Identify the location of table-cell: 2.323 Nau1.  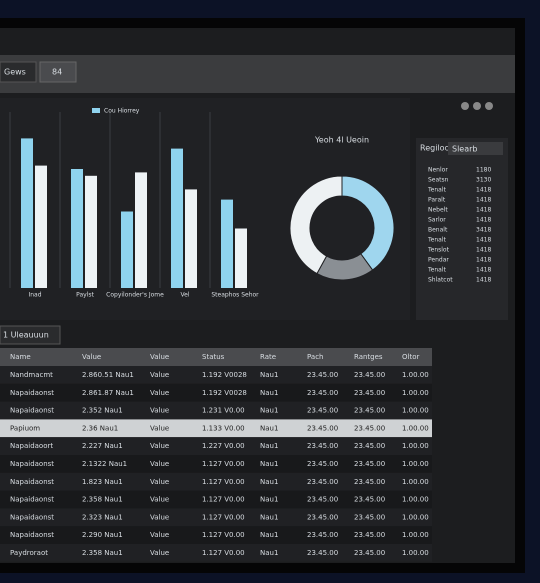
(102, 517).